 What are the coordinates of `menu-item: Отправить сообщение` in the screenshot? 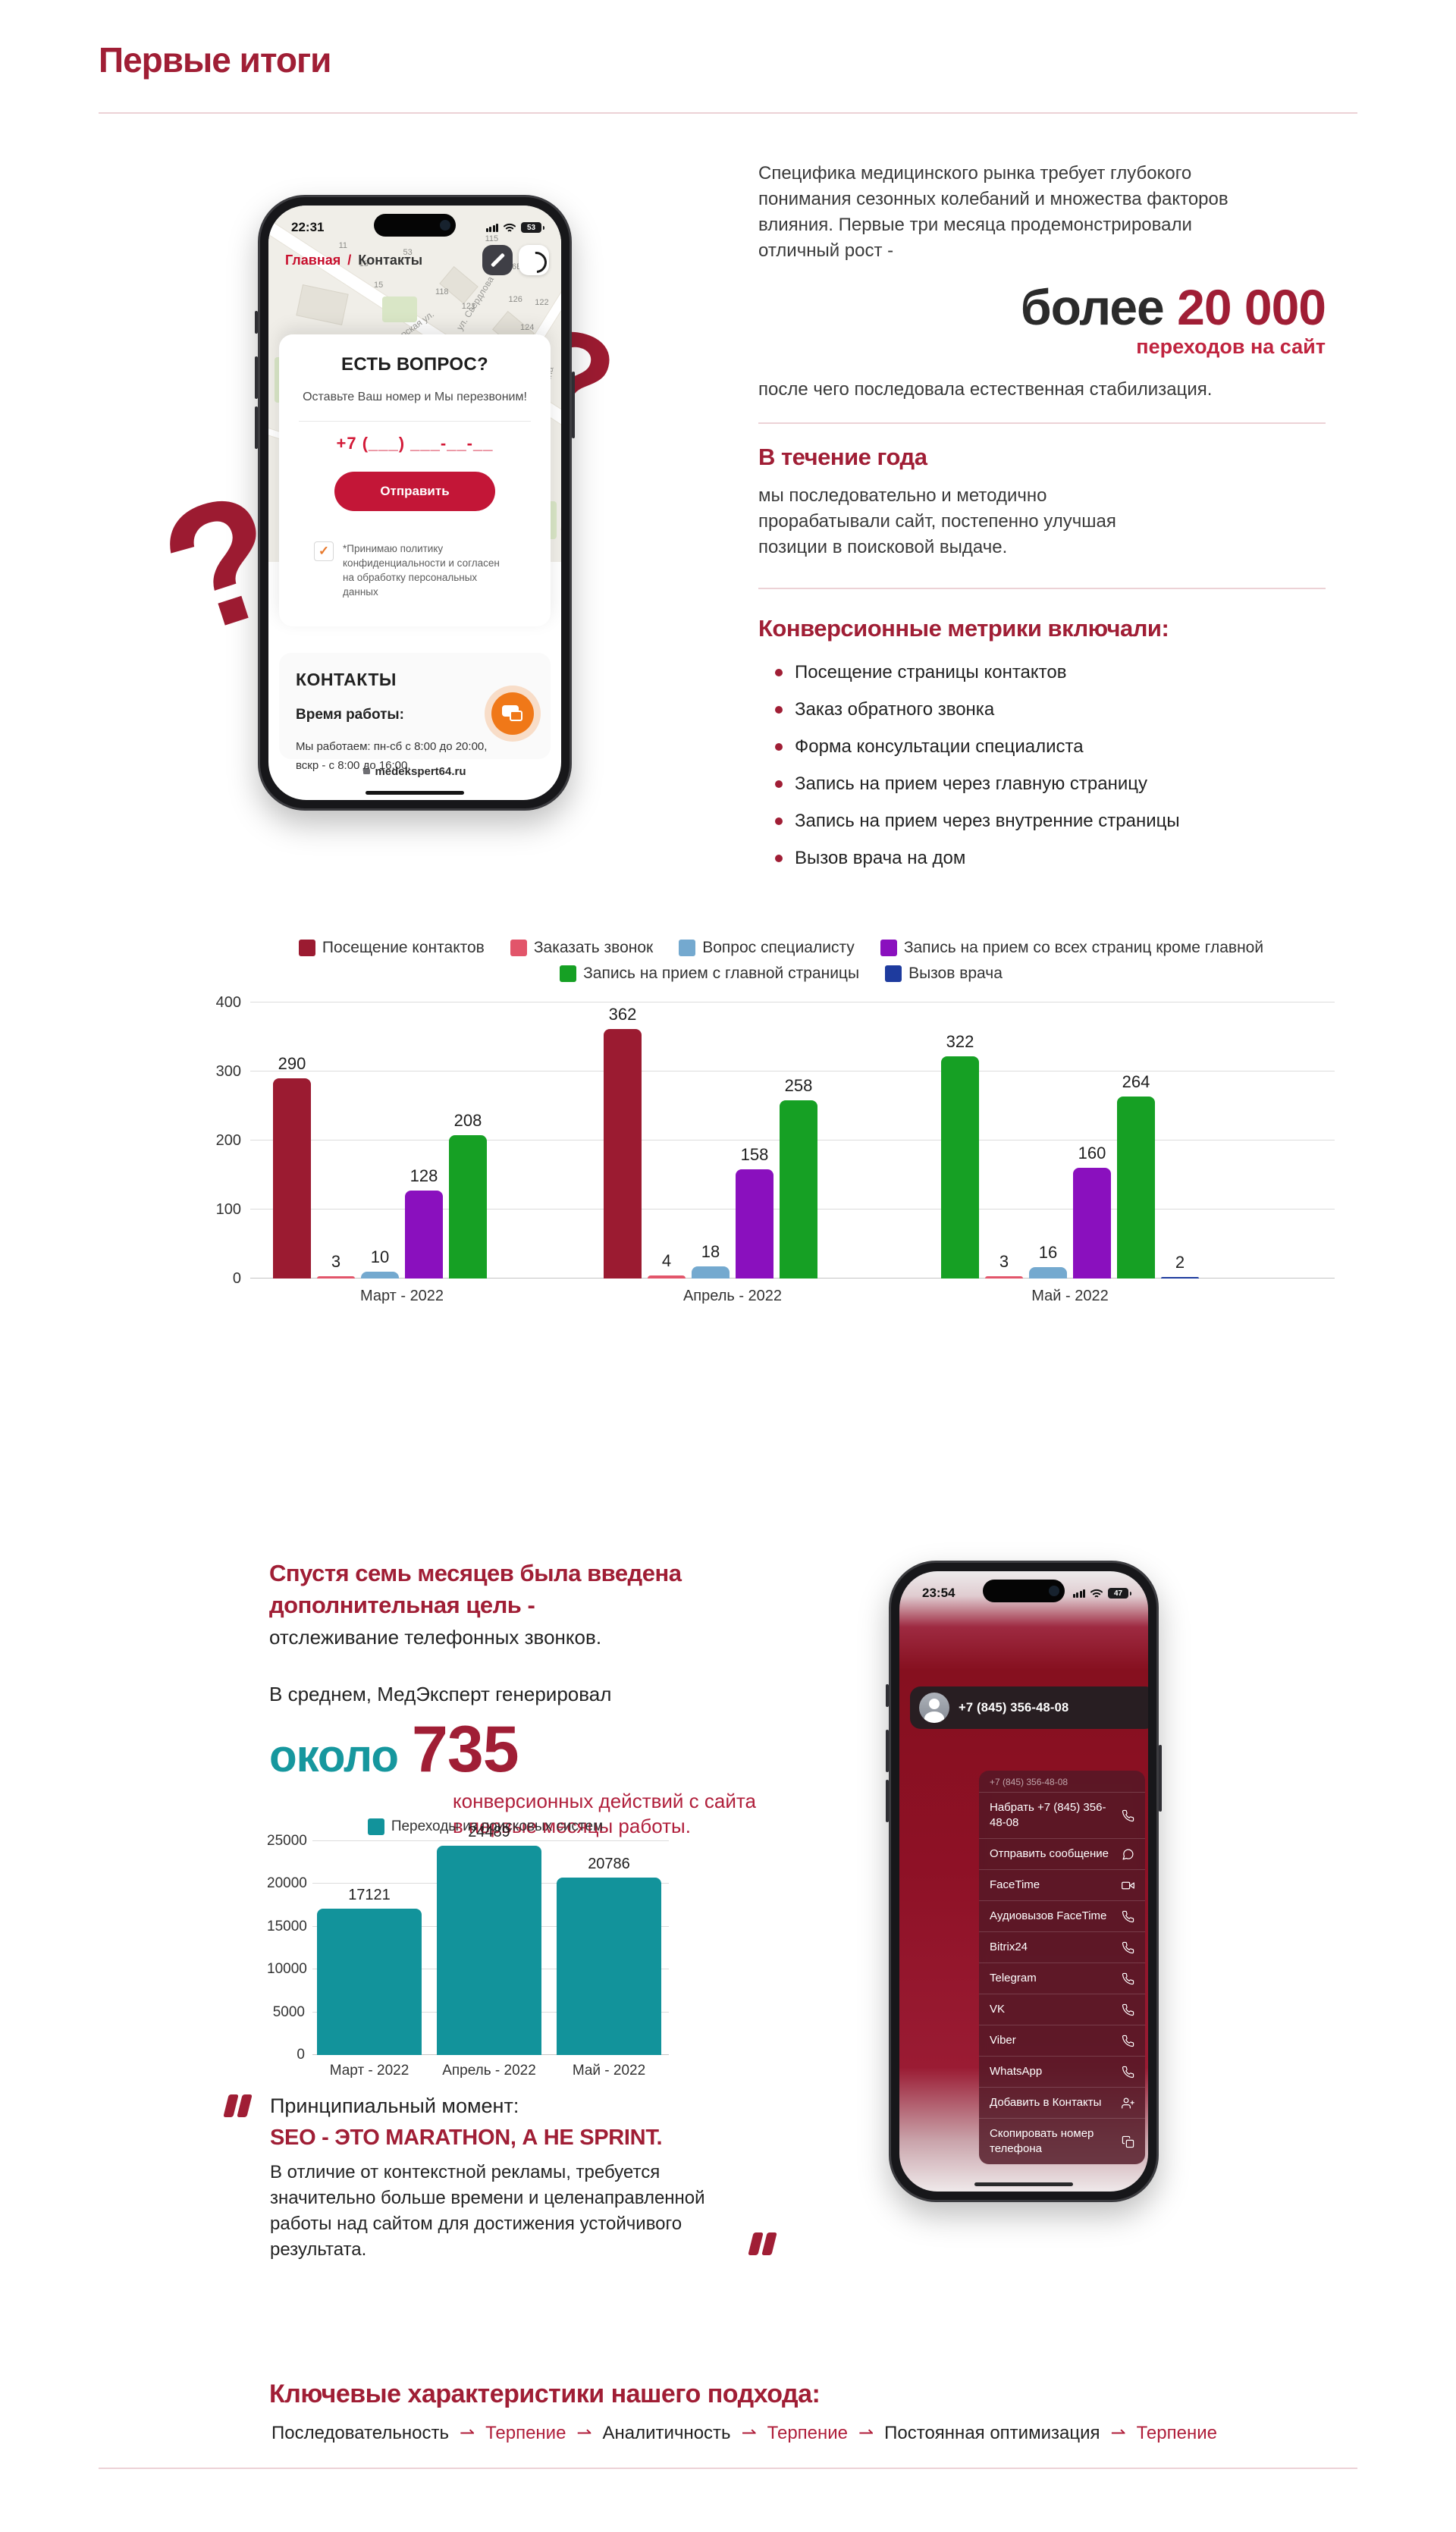 It's located at (1062, 1854).